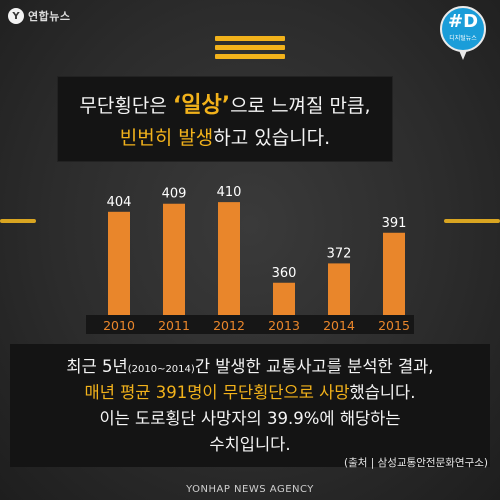 This screenshot has width=500, height=500. I want to click on bar-2014, so click(339, 289).